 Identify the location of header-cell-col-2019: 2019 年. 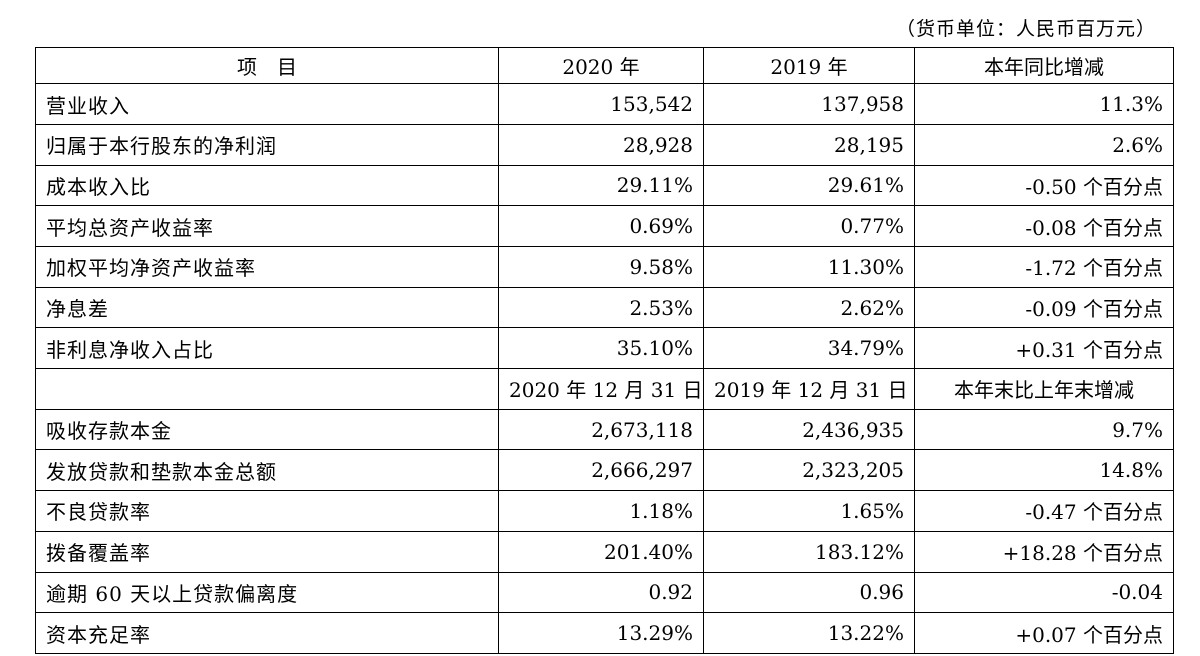
(809, 65).